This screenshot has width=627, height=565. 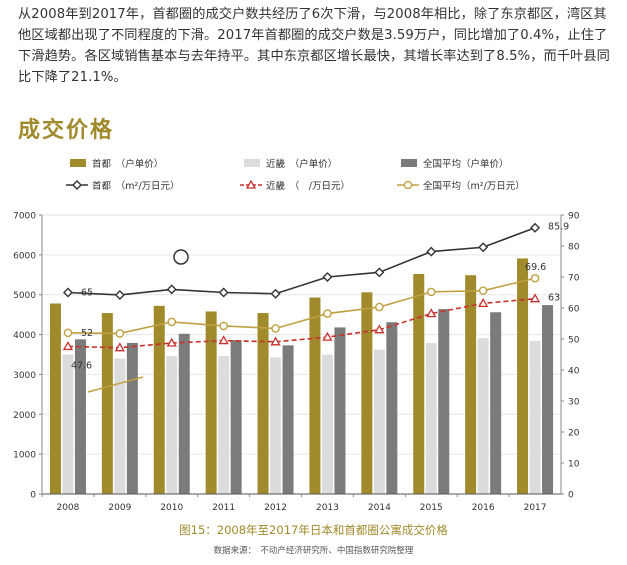 What do you see at coordinates (24, 376) in the screenshot?
I see `left-tick-label: 3000` at bounding box center [24, 376].